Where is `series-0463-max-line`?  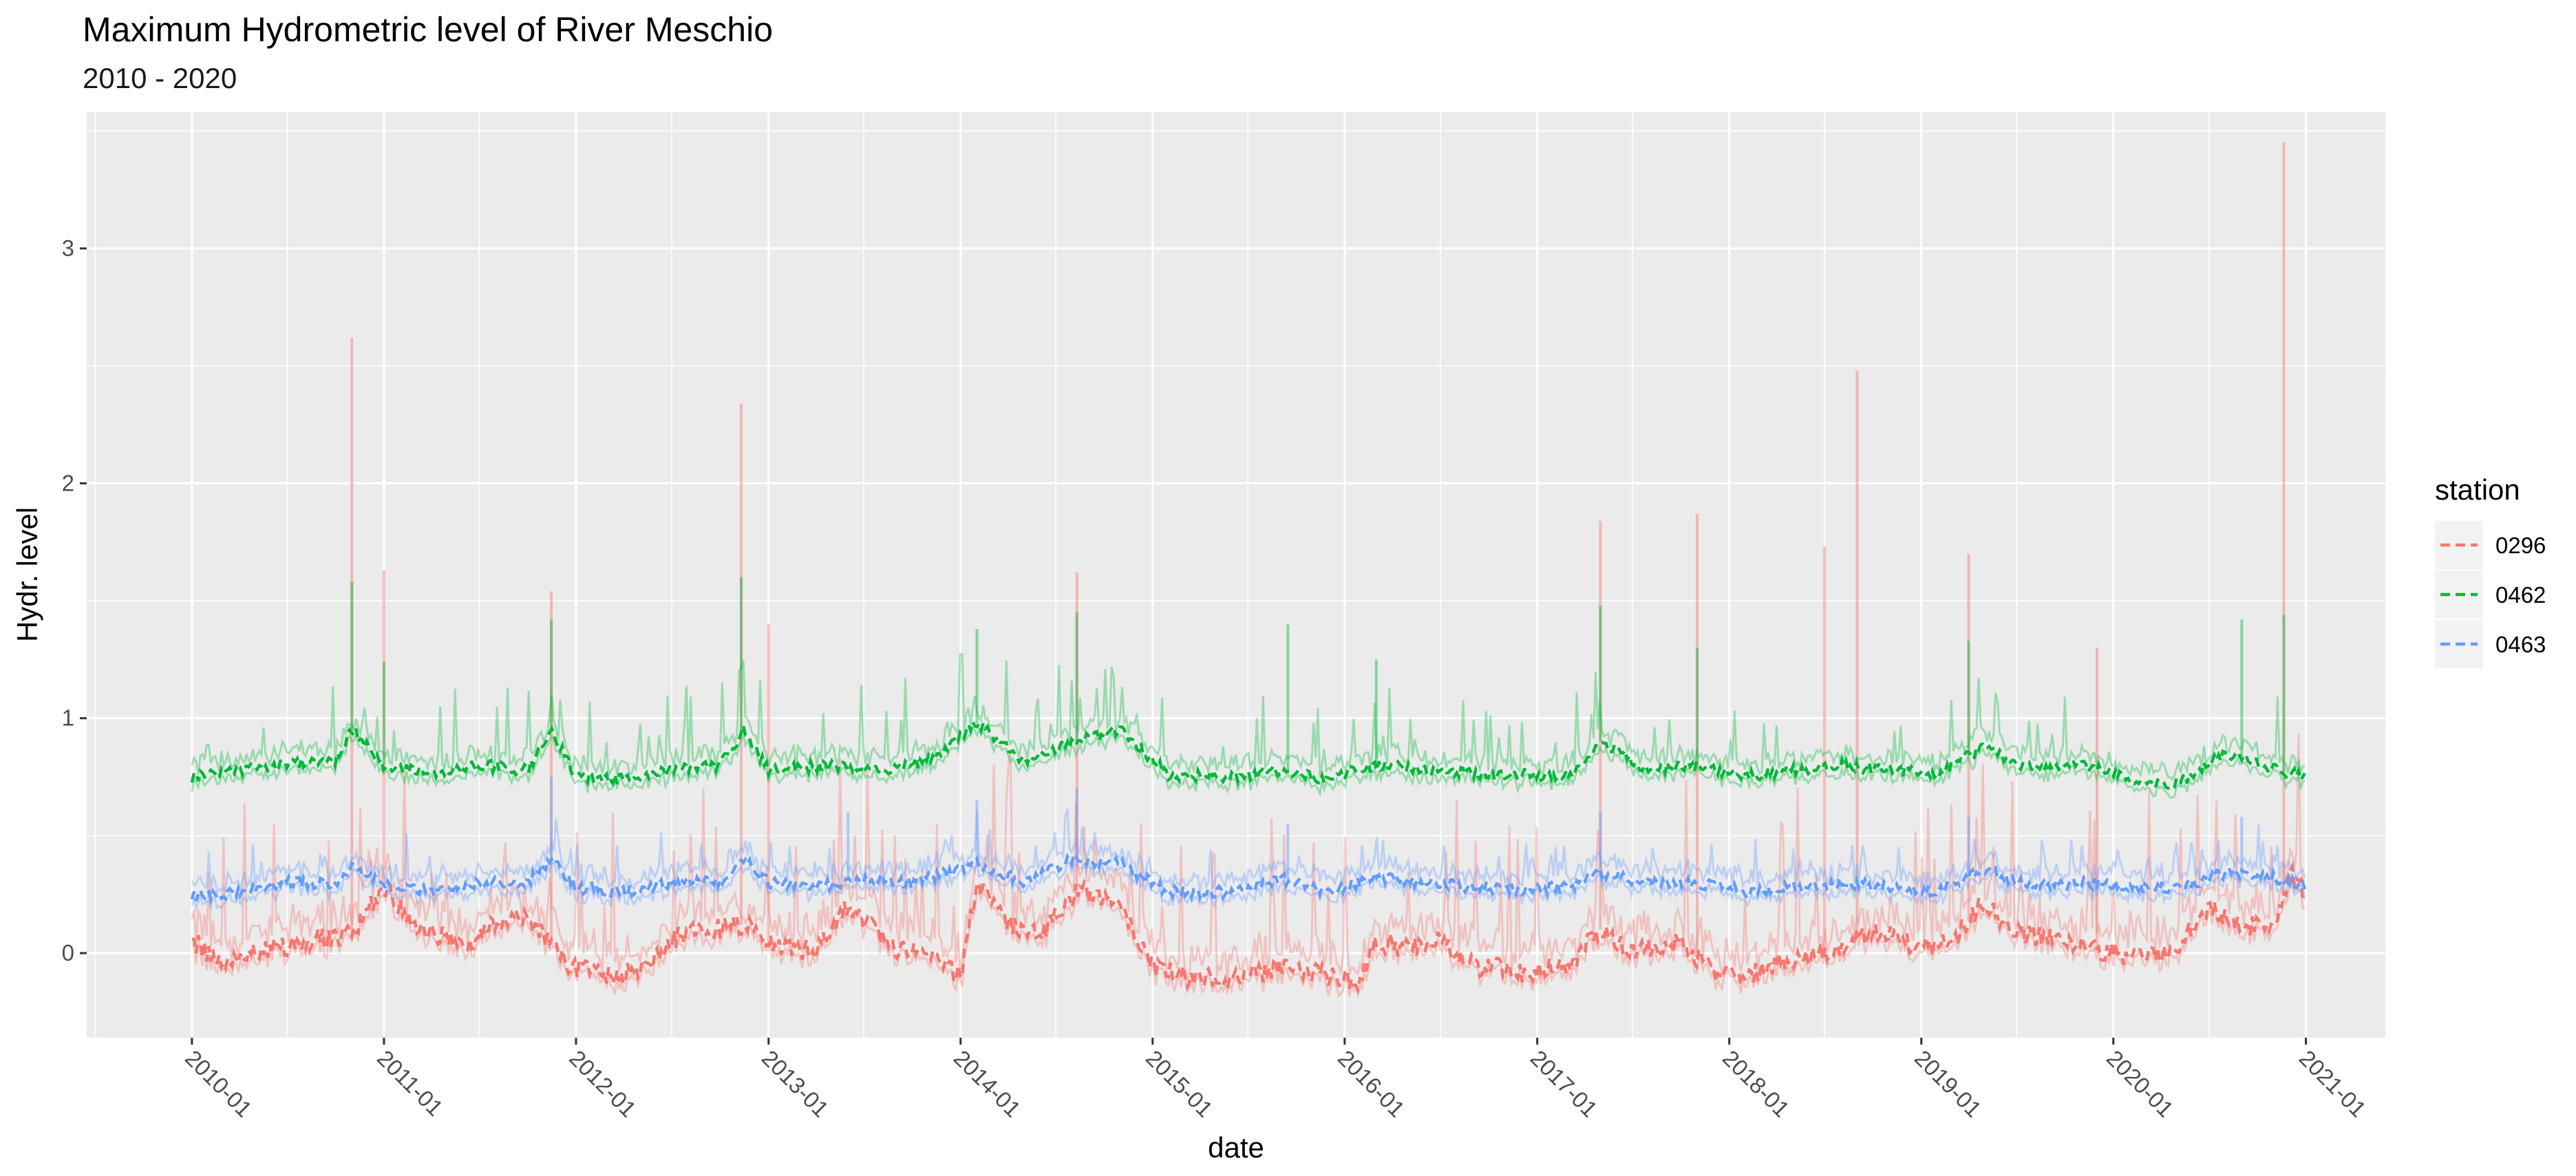
series-0463-max-line is located at coordinates (1248, 852).